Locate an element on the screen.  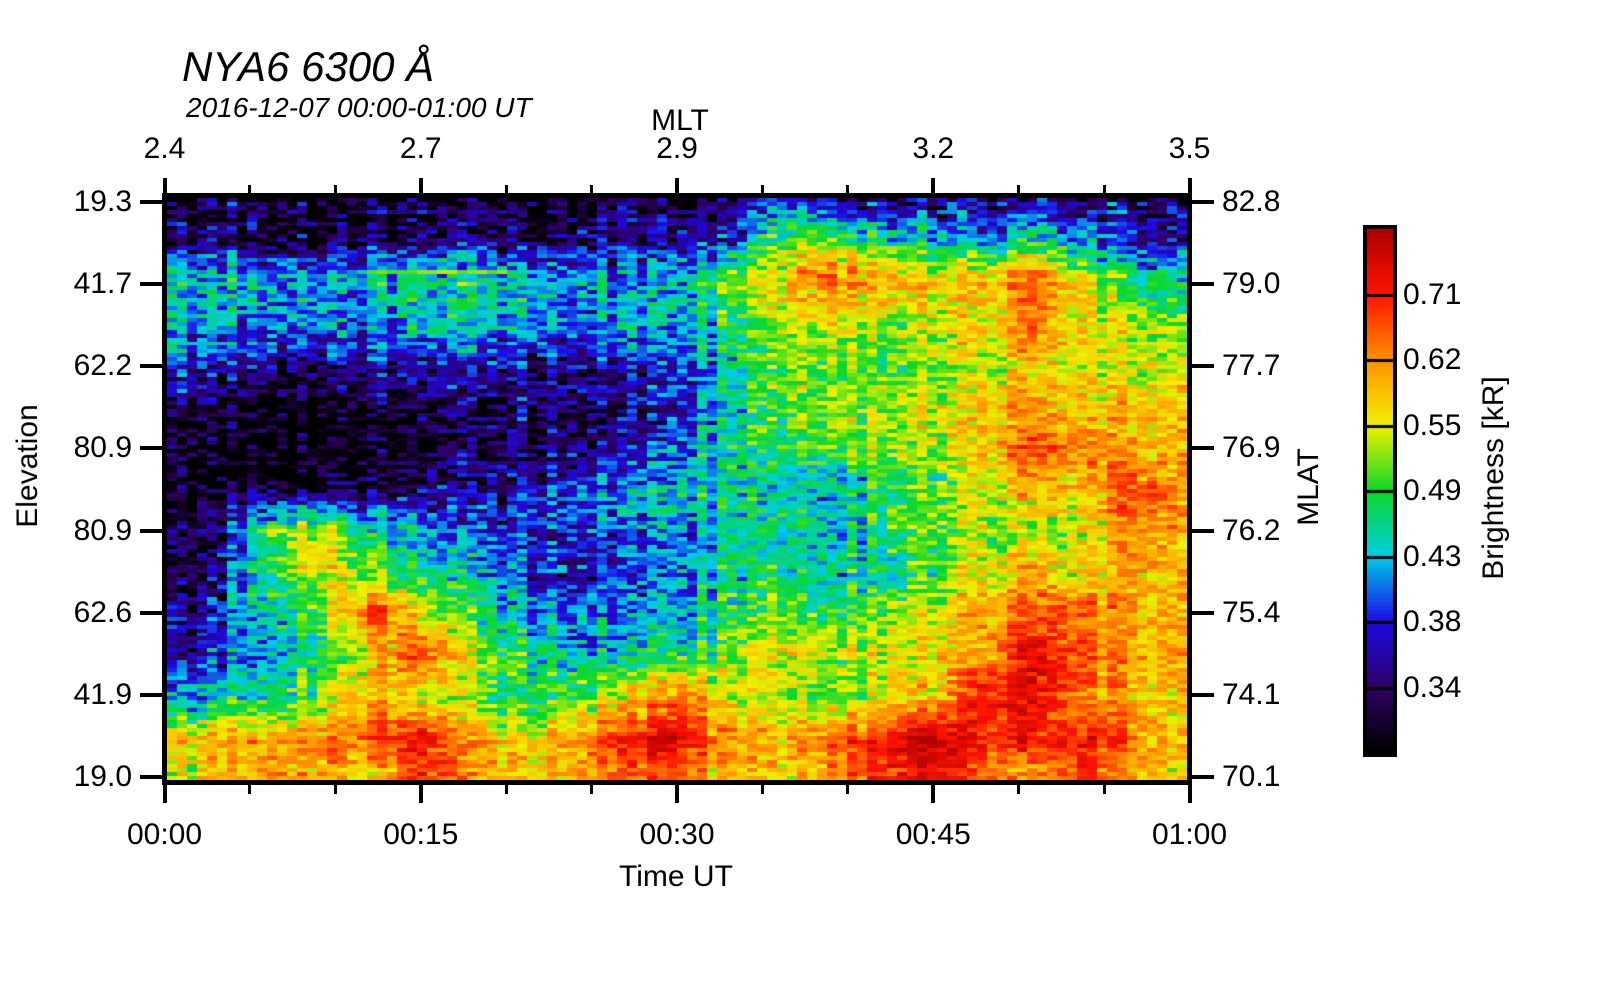
colorbar-tick-label: 0.62 is located at coordinates (1432, 359).